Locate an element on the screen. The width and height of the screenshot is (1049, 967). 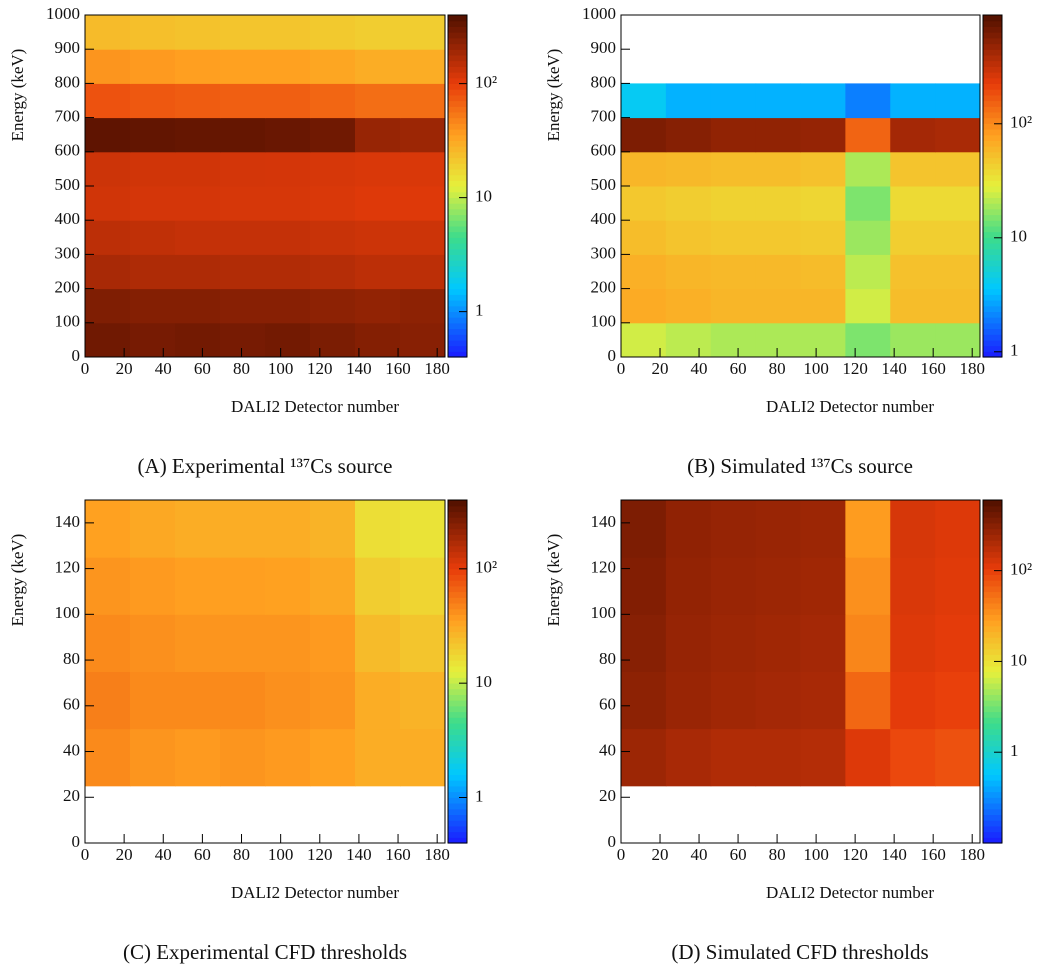
y-tick-label: 0 is located at coordinates (76, 841).